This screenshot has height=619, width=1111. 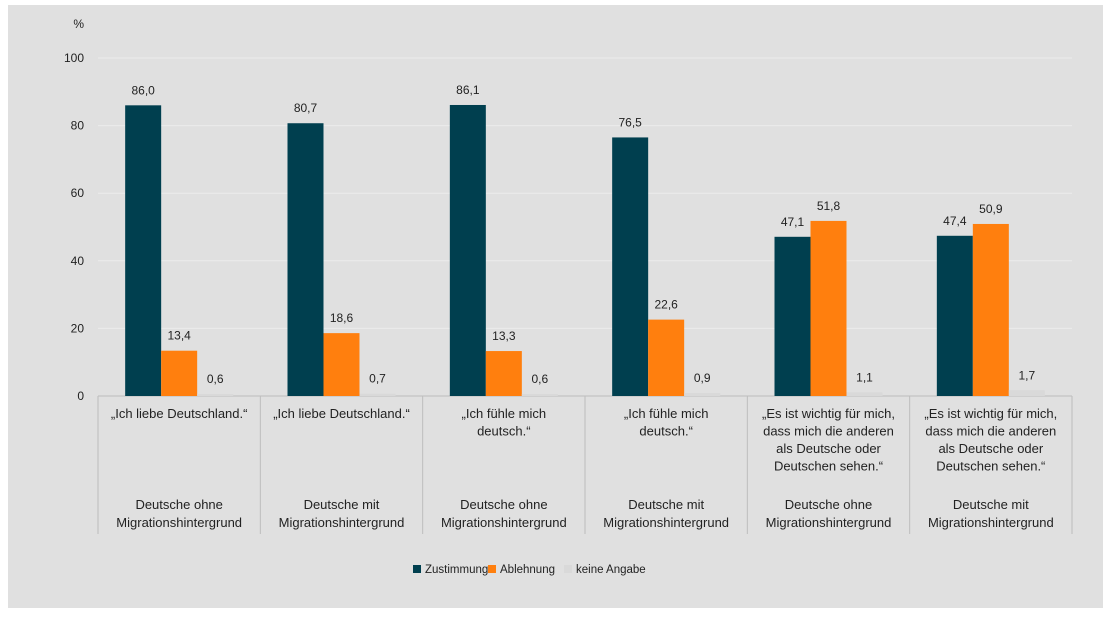 What do you see at coordinates (829, 206) in the screenshot?
I see `data-label: 51,8` at bounding box center [829, 206].